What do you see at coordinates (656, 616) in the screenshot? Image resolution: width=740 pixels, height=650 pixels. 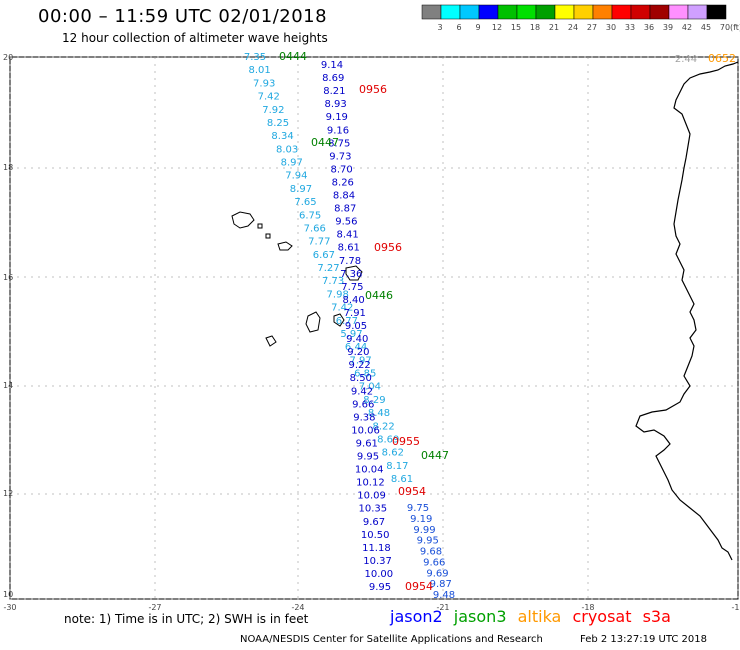 I see `legend-s3a: s3a` at bounding box center [656, 616].